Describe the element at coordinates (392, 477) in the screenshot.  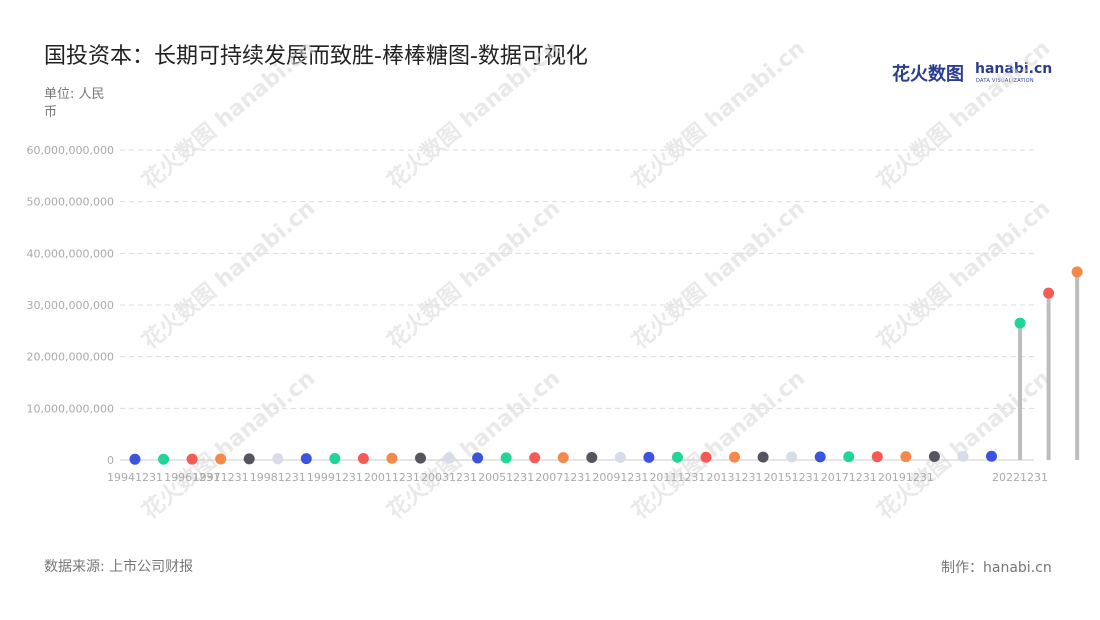
I see `x-tick-label: 20011231` at that location.